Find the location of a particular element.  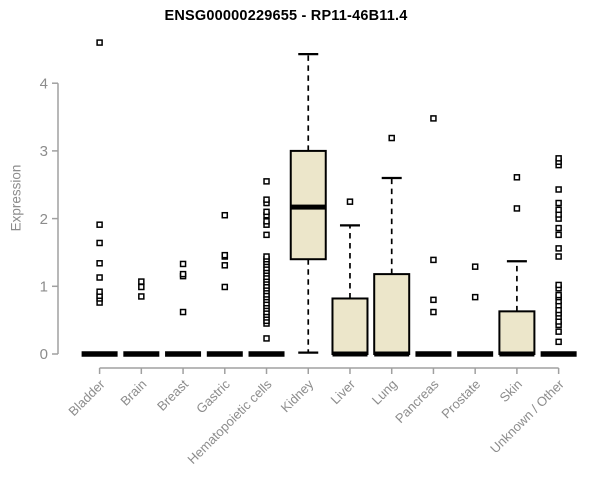

collapsed-box-hematopoietic-cells is located at coordinates (266, 354).